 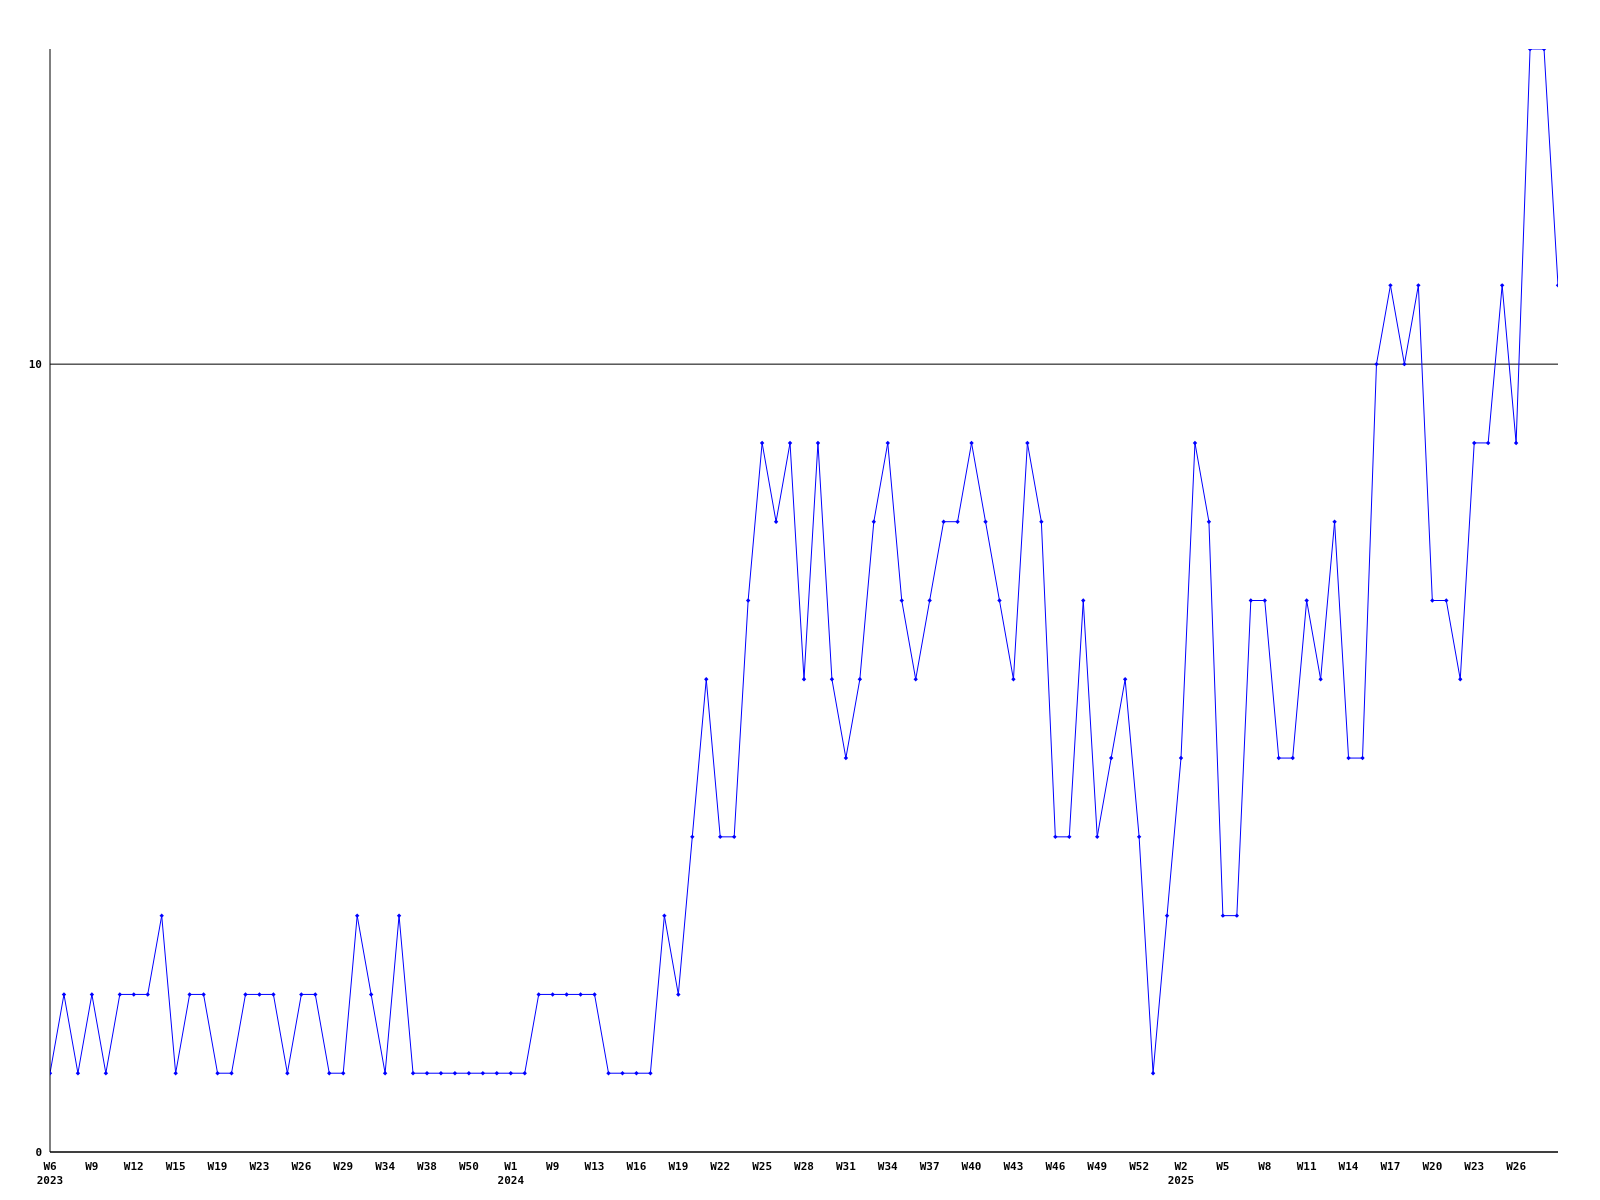 I want to click on y-tick-label: 10, so click(x=35, y=365).